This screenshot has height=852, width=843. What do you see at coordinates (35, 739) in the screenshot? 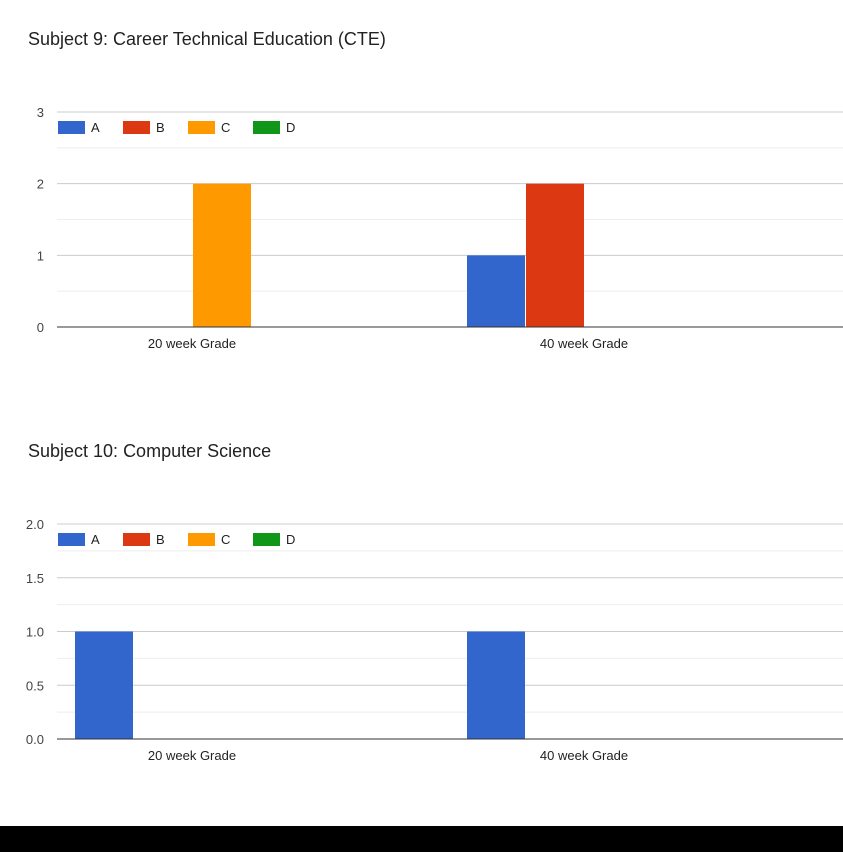
I see `y-tick-label: 0.0` at bounding box center [35, 739].